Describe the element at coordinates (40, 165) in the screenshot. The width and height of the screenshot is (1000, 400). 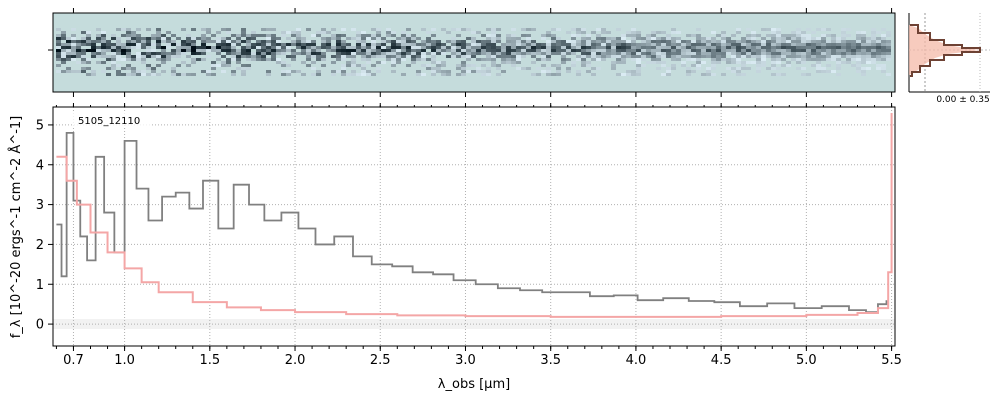
I see `y-tick-label: 4` at that location.